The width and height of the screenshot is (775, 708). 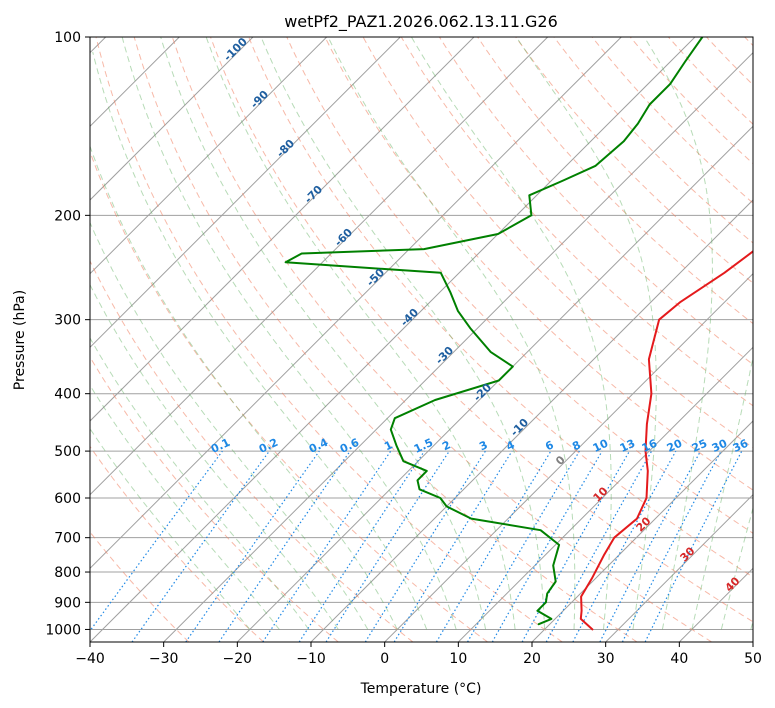 I want to click on isotherm--100, so click(x=172, y=119).